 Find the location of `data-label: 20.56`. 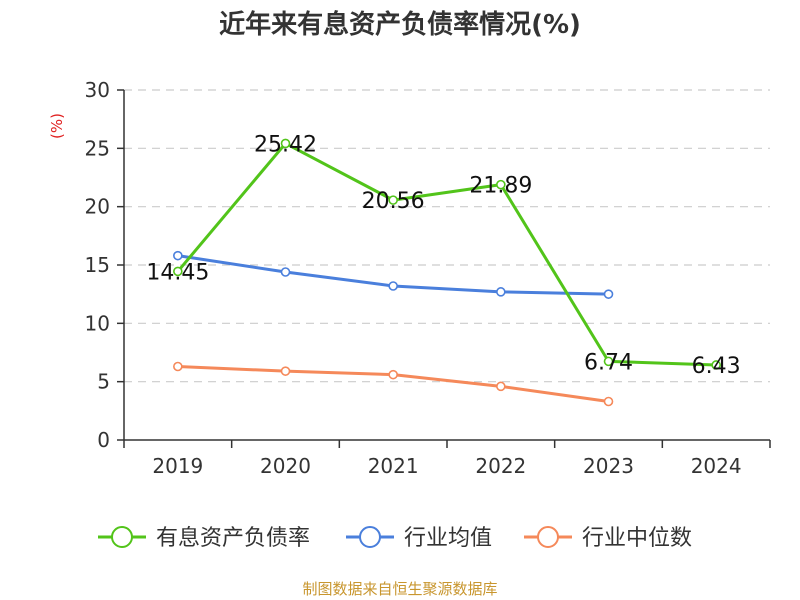

data-label: 20.56 is located at coordinates (393, 201).